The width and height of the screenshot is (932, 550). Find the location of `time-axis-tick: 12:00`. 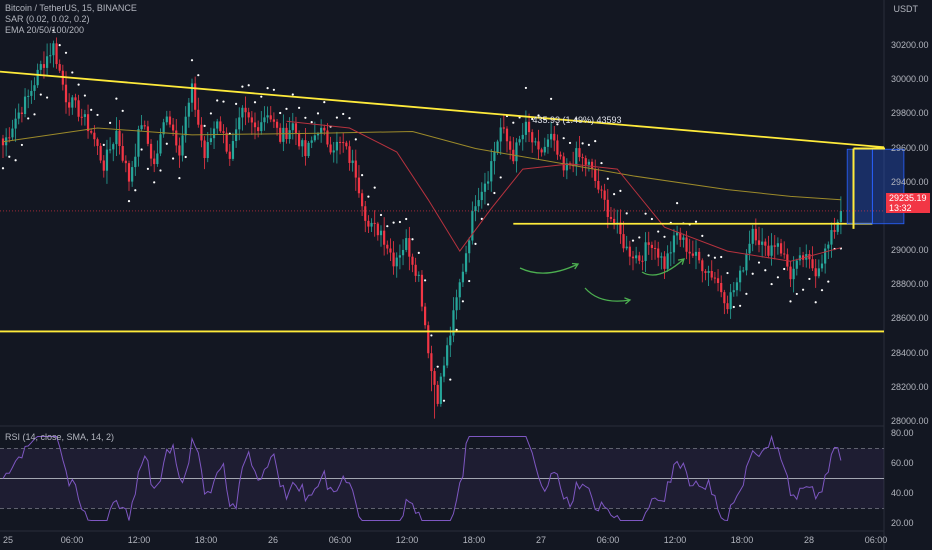

time-axis-tick: 12:00 is located at coordinates (139, 540).